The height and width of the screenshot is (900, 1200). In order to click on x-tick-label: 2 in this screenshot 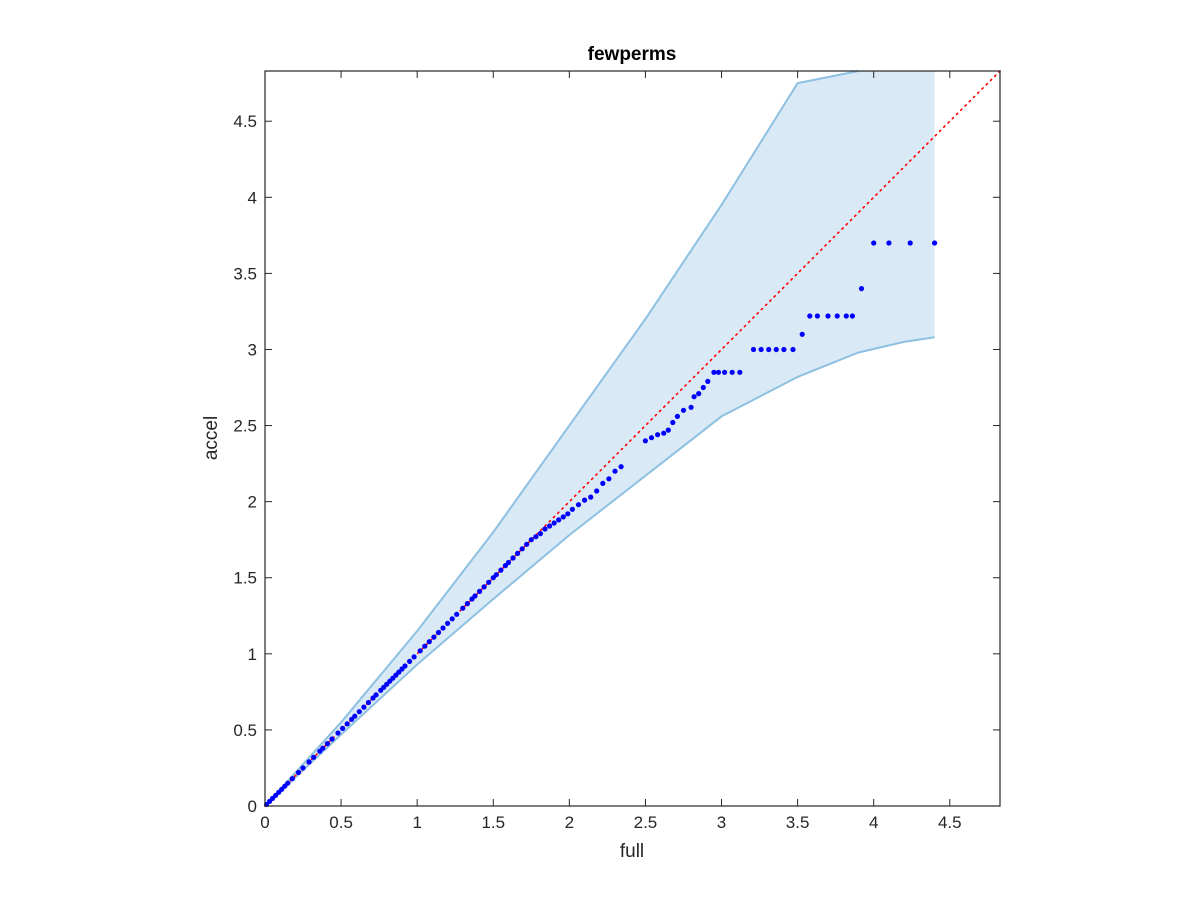, I will do `click(569, 822)`.